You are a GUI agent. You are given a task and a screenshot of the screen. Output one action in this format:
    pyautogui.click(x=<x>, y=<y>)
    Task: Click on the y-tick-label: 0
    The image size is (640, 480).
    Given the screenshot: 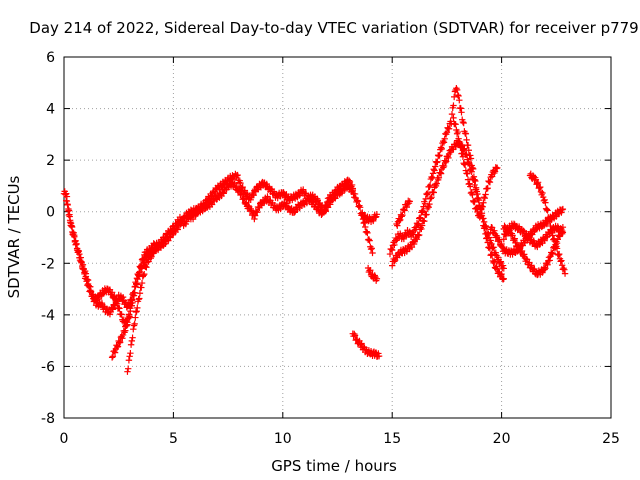 What is the action you would take?
    pyautogui.click(x=50, y=213)
    